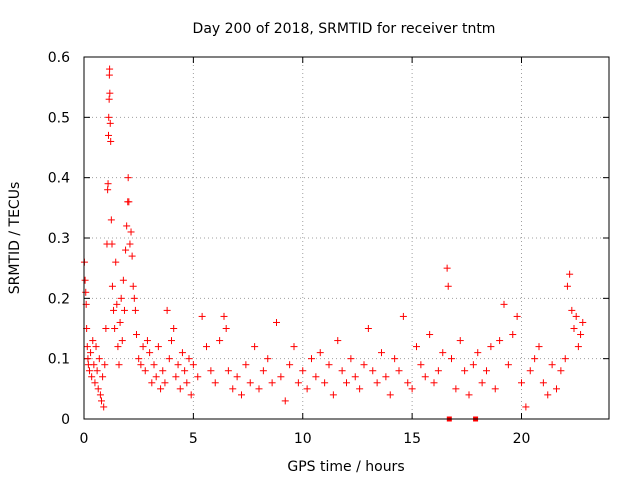 The width and height of the screenshot is (640, 480). Describe the element at coordinates (303, 439) in the screenshot. I see `x-tick-label: 10` at that location.